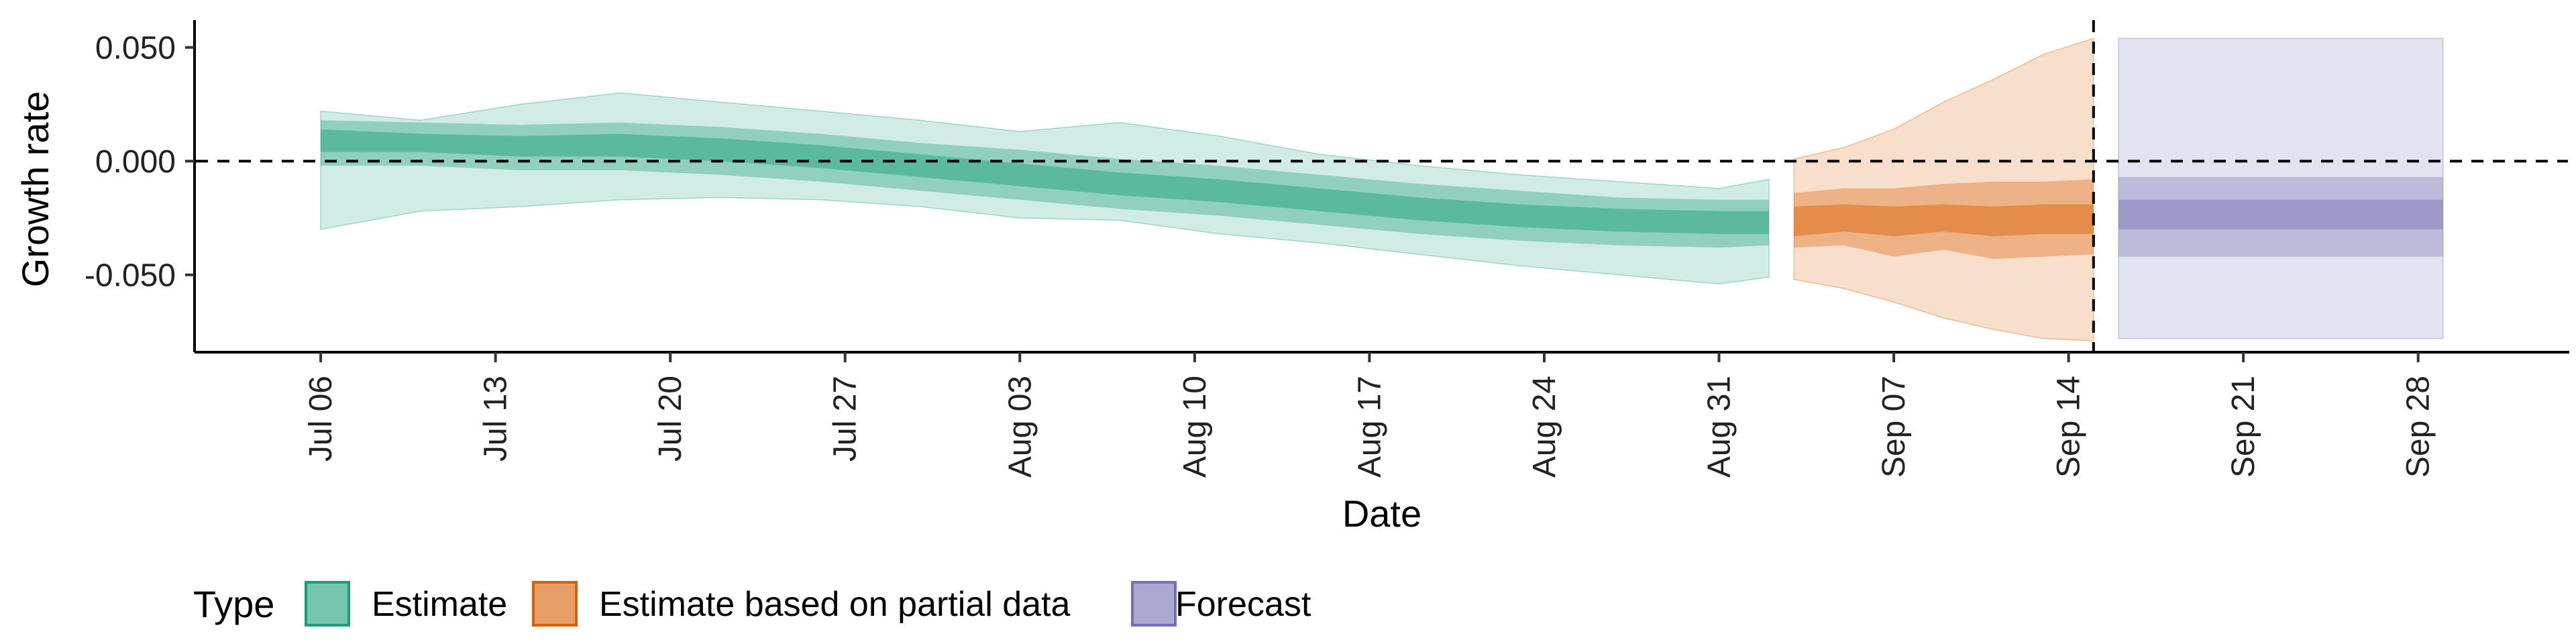 This screenshot has width=2576, height=644. Describe the element at coordinates (1544, 427) in the screenshot. I see `x-tick-label: Aug 24` at that location.